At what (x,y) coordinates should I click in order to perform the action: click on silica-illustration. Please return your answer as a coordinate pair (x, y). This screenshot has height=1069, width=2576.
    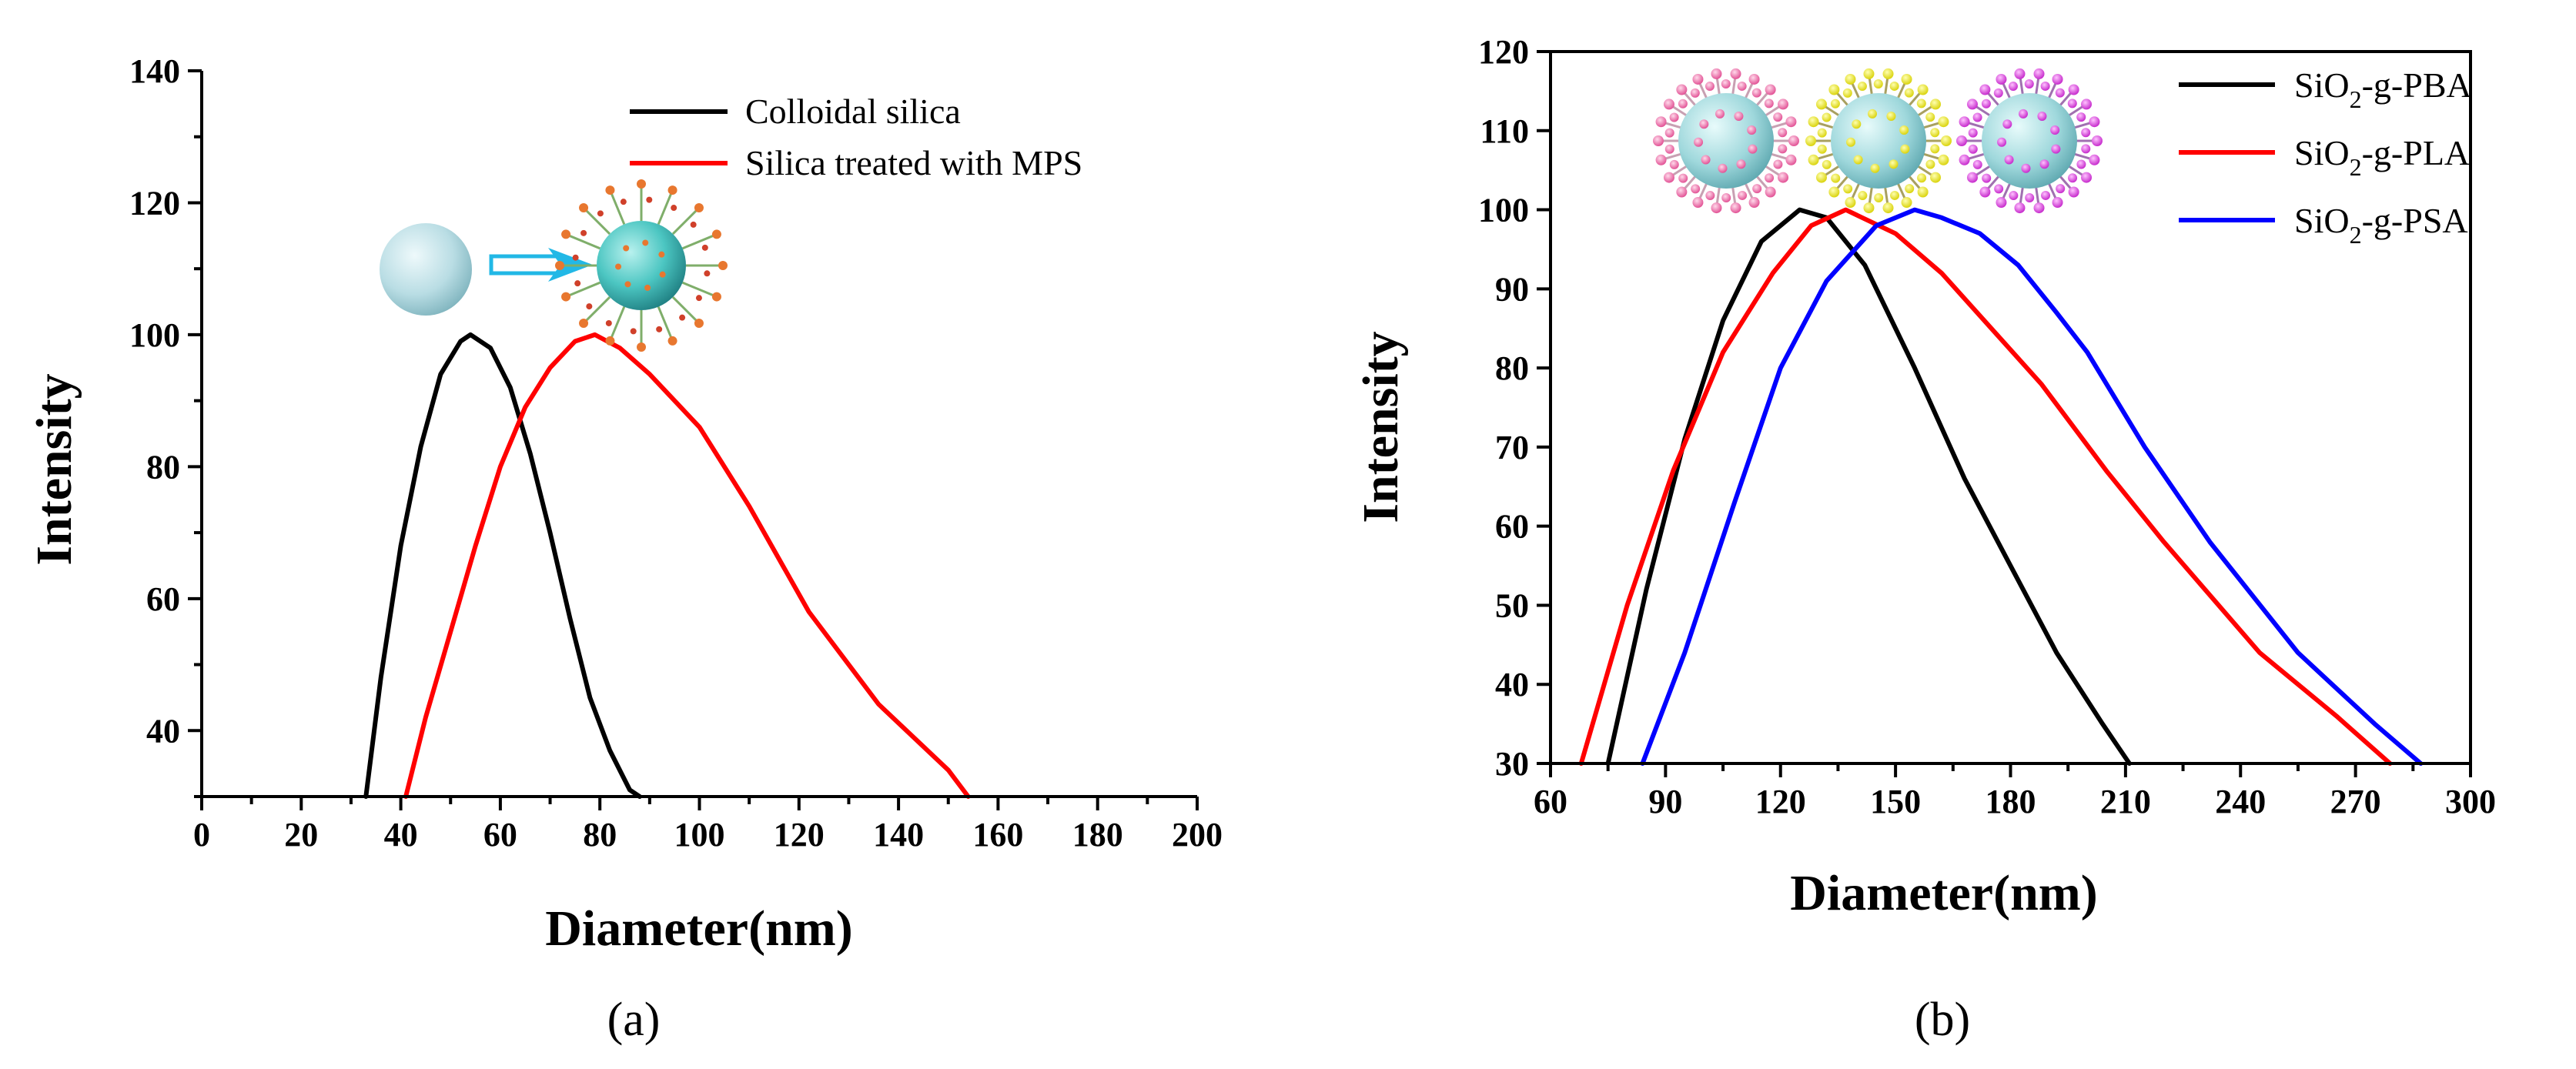
    Looking at the image, I should click on (554, 265).